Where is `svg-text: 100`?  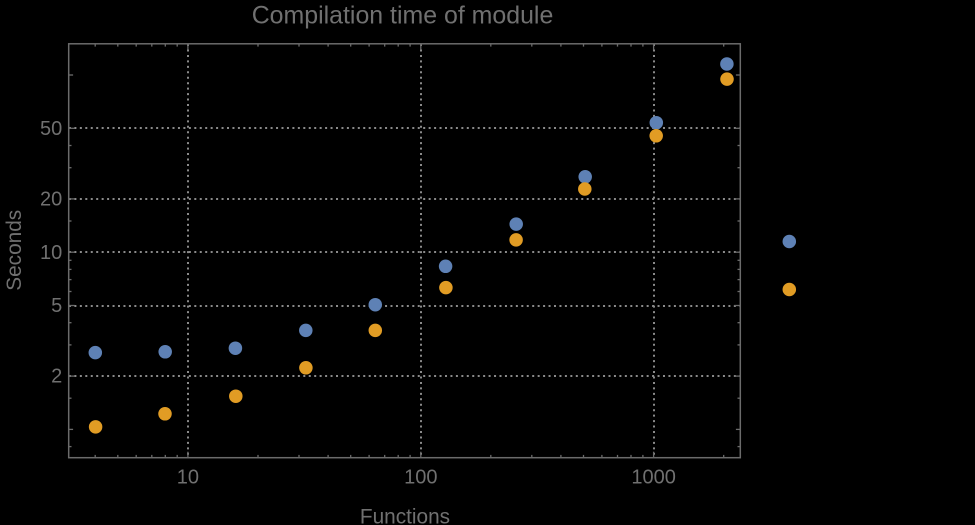
svg-text: 100 is located at coordinates (420, 477).